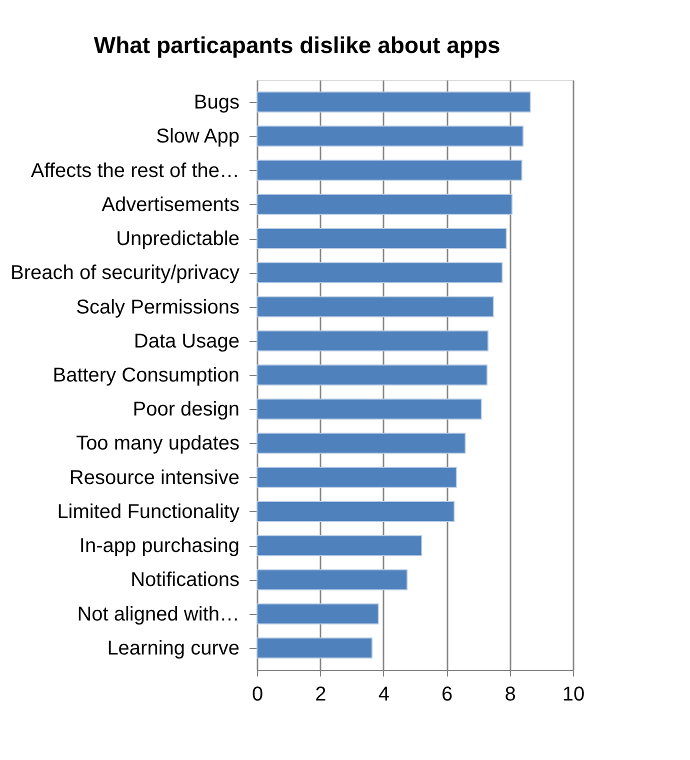  What do you see at coordinates (320, 695) in the screenshot?
I see `x-tick-label: 2` at bounding box center [320, 695].